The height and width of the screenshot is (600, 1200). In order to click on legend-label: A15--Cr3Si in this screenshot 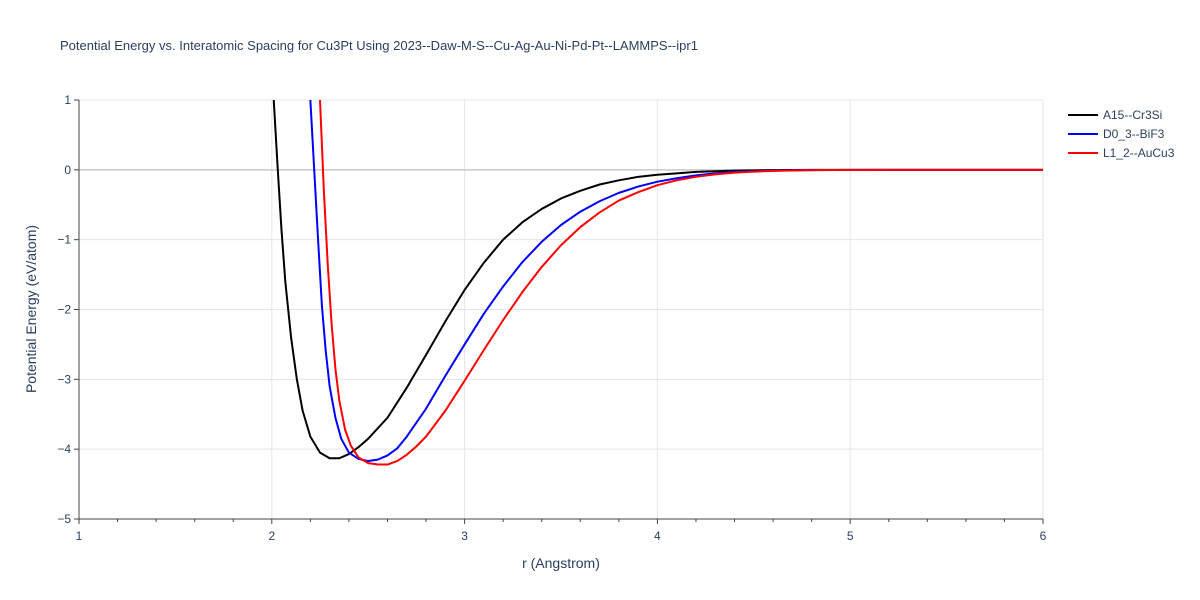, I will do `click(1132, 115)`.